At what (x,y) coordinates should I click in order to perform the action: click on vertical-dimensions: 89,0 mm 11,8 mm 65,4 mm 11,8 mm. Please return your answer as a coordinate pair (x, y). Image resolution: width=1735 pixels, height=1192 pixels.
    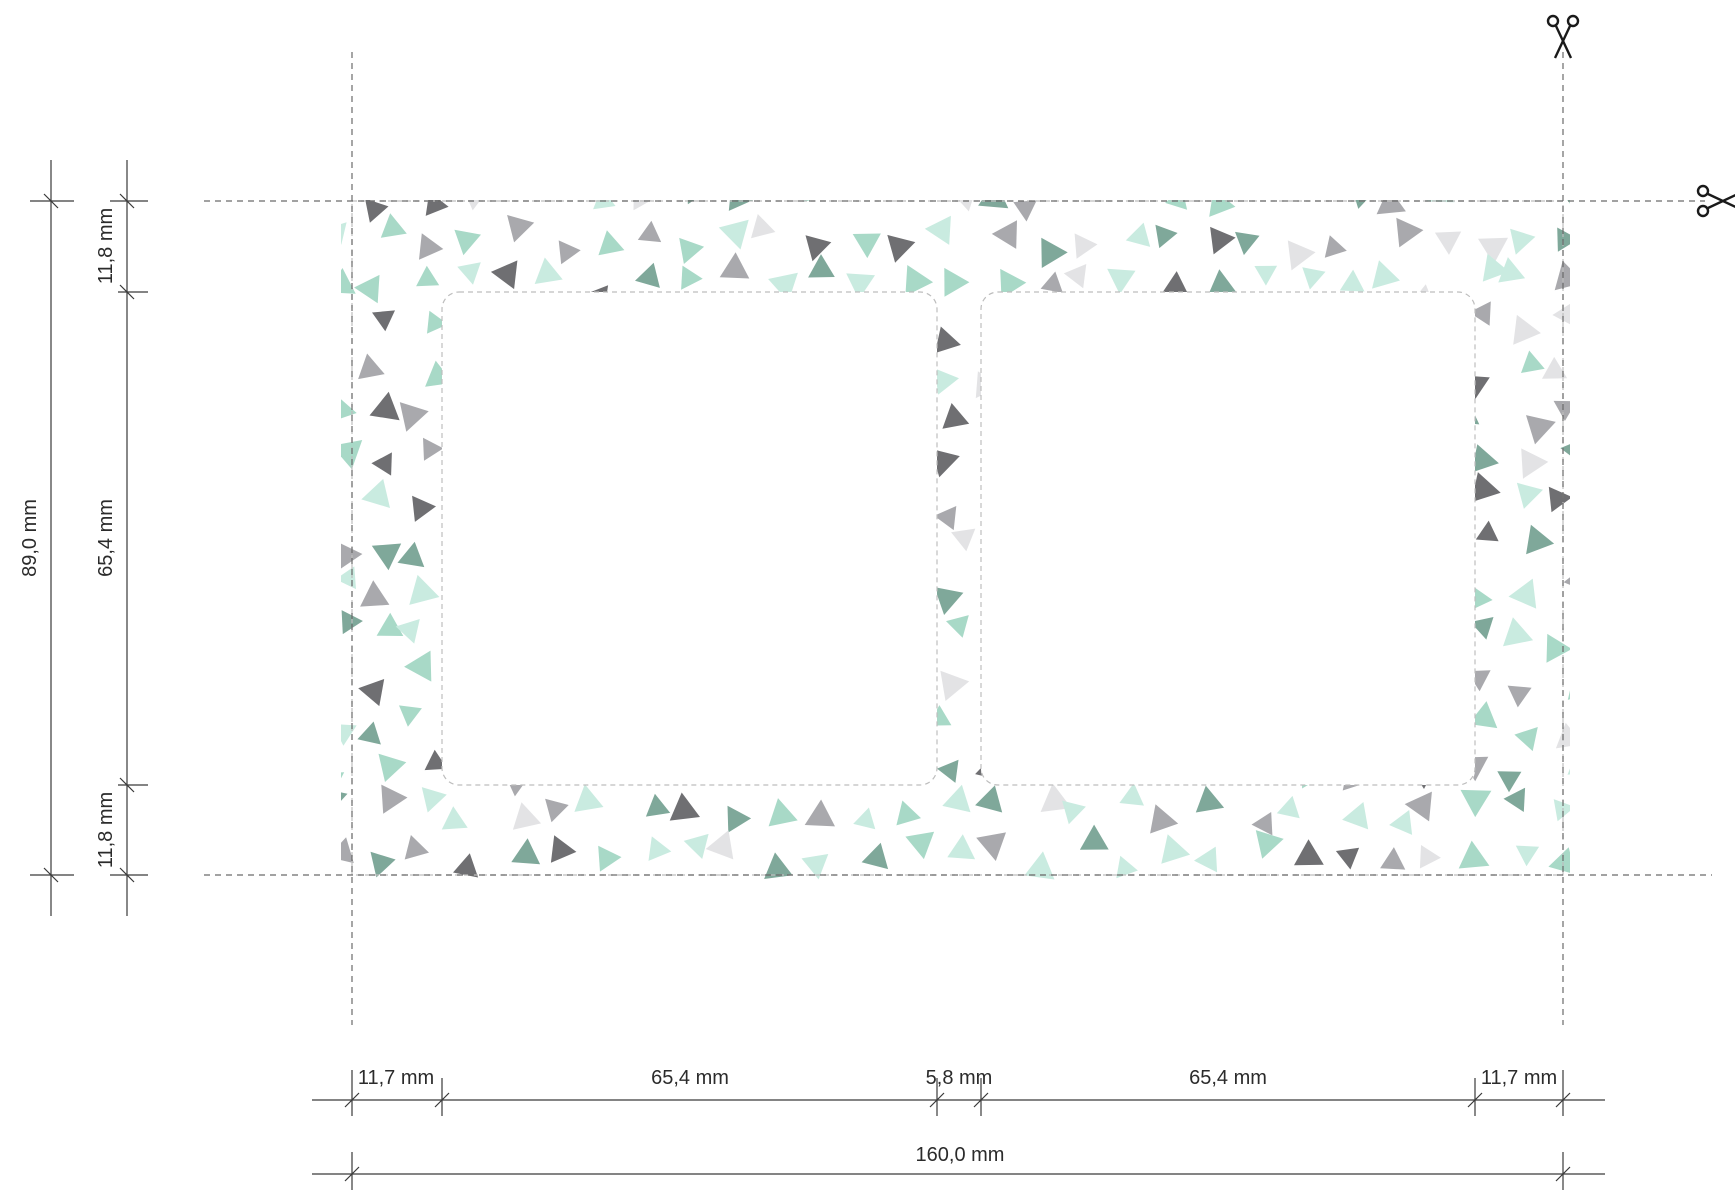
    Looking at the image, I should click on (83, 538).